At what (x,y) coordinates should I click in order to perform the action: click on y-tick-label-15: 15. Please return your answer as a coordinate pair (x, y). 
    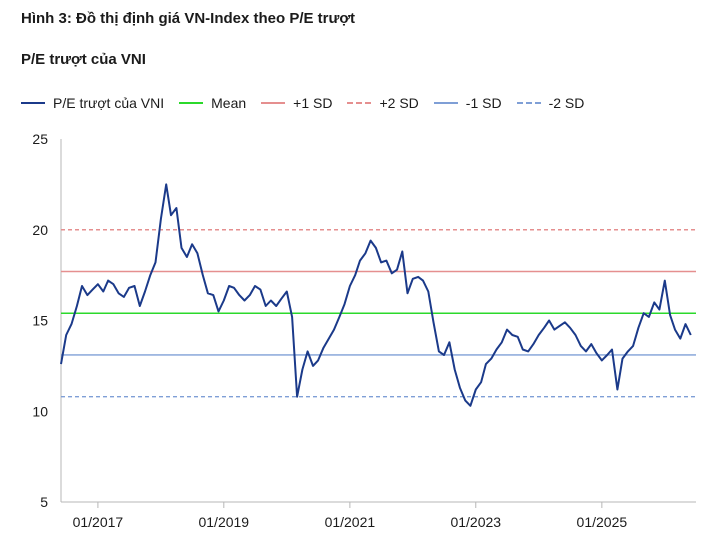
    Looking at the image, I should click on (40, 321).